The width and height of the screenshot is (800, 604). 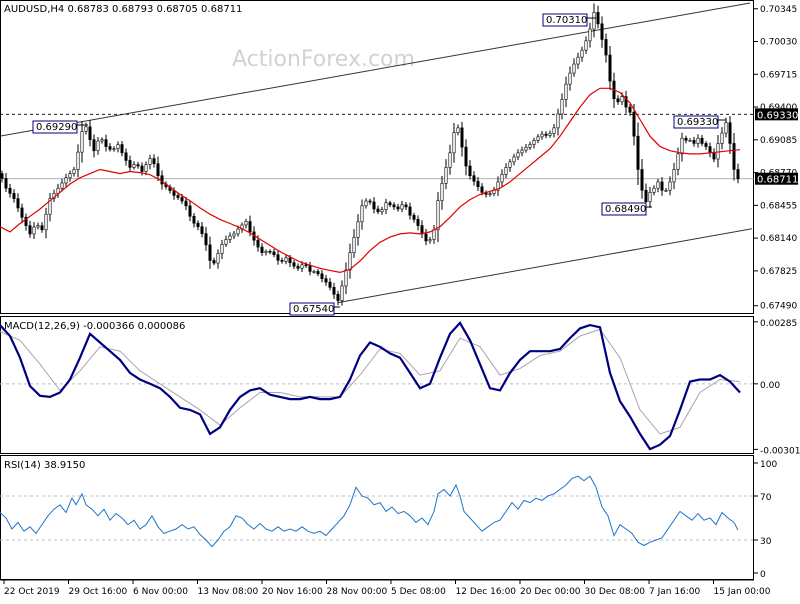 I want to click on swing-label-low-right-box, so click(x=624, y=209).